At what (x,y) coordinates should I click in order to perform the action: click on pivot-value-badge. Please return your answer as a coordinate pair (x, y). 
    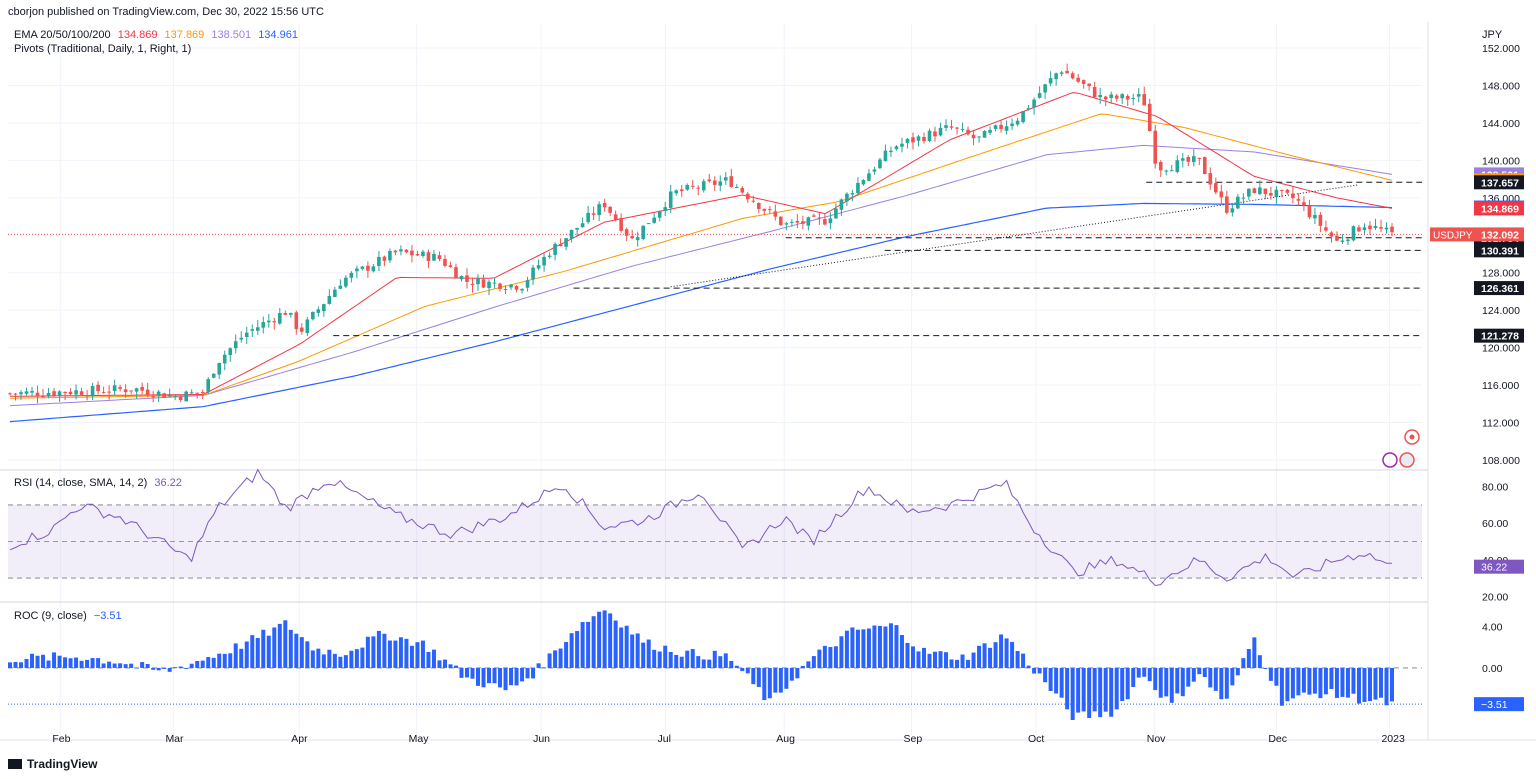
    Looking at the image, I should click on (1499, 288).